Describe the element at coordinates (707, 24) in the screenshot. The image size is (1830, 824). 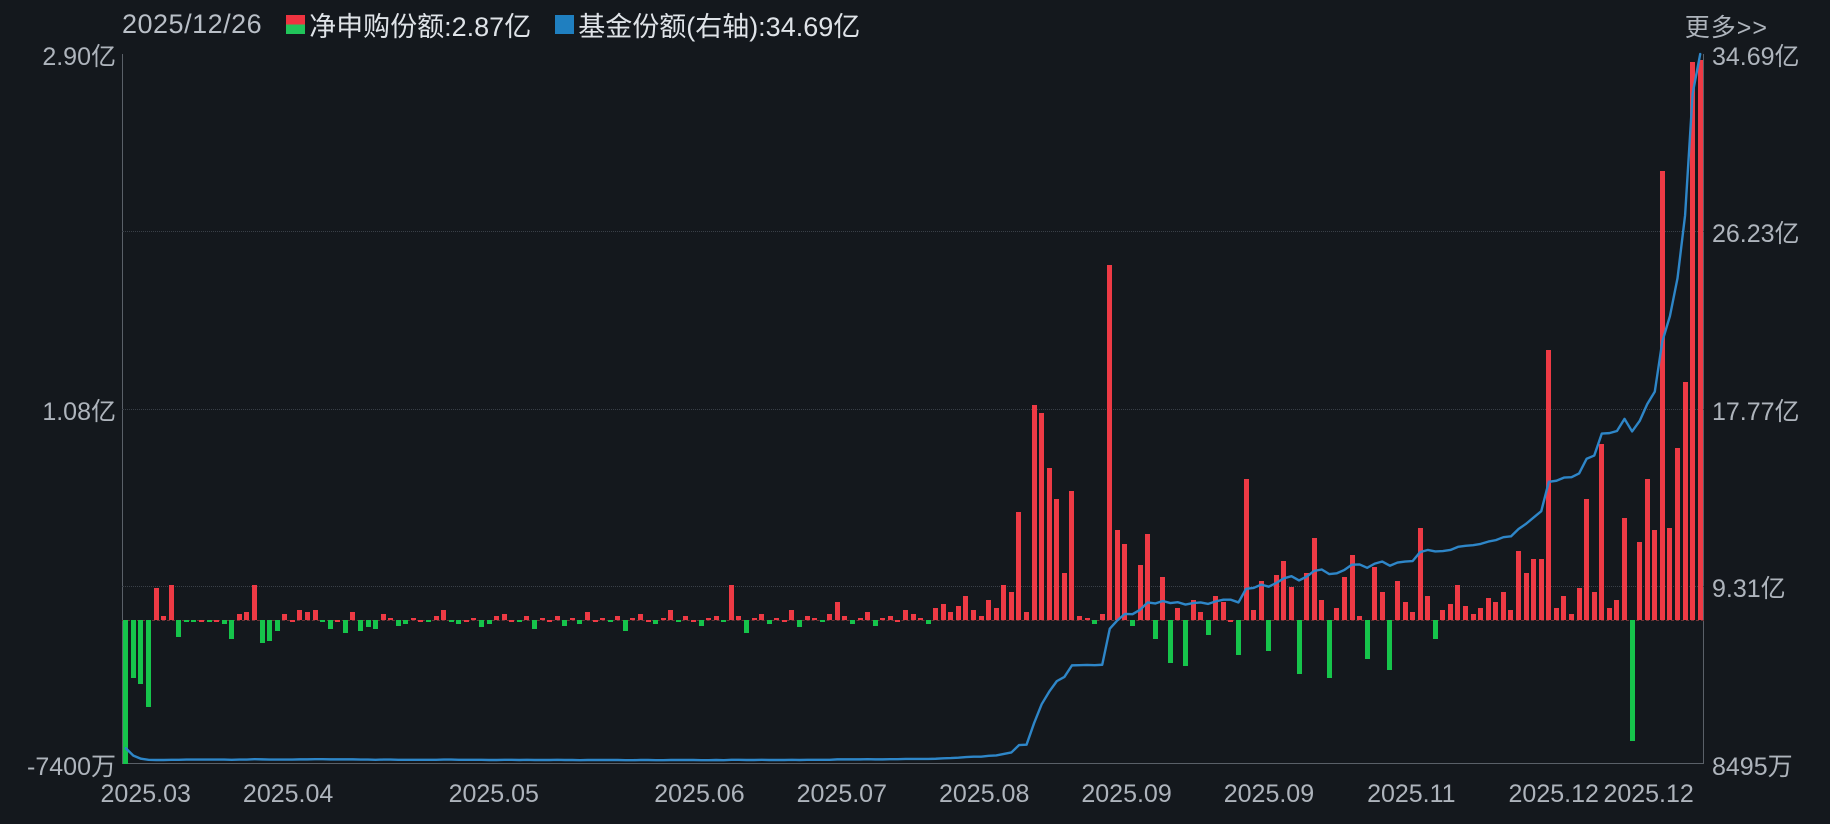
I see `legend-item-fund-shares: 基金份额(右轴):34.69亿` at that location.